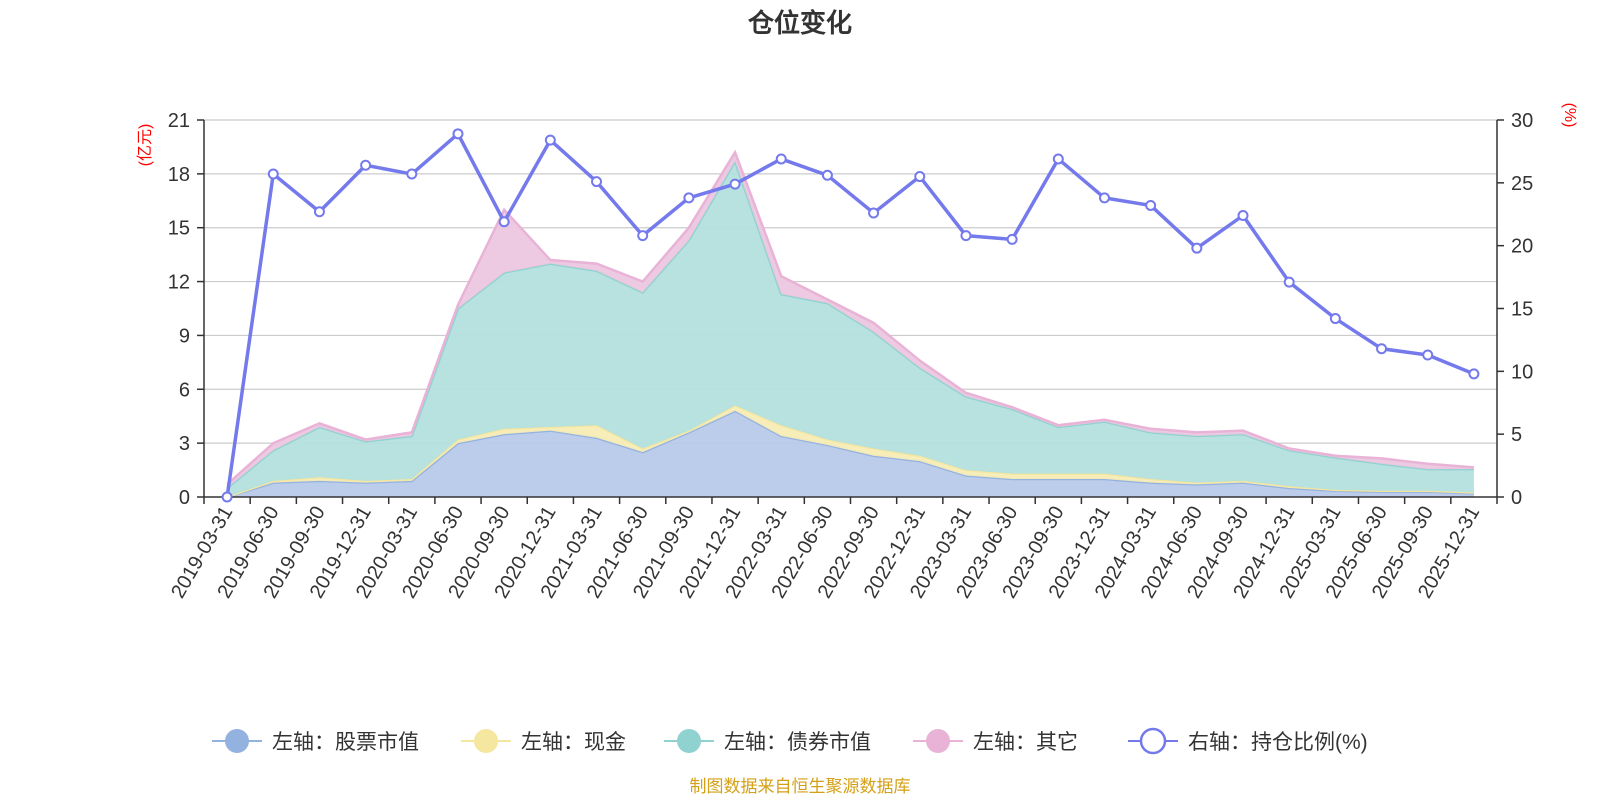 Image resolution: width=1600 pixels, height=800 pixels. I want to click on legend: 左轴：股票市值 左轴：现金 左轴：债券市值 左轴：其它 右轴：持仓比例(%), so click(790, 741).